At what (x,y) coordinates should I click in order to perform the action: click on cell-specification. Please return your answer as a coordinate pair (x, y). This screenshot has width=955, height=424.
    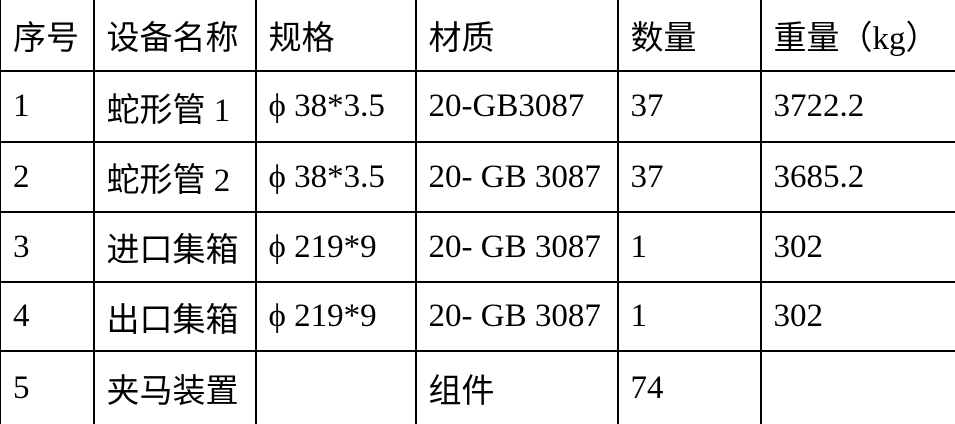
    Looking at the image, I should click on (335, 387).